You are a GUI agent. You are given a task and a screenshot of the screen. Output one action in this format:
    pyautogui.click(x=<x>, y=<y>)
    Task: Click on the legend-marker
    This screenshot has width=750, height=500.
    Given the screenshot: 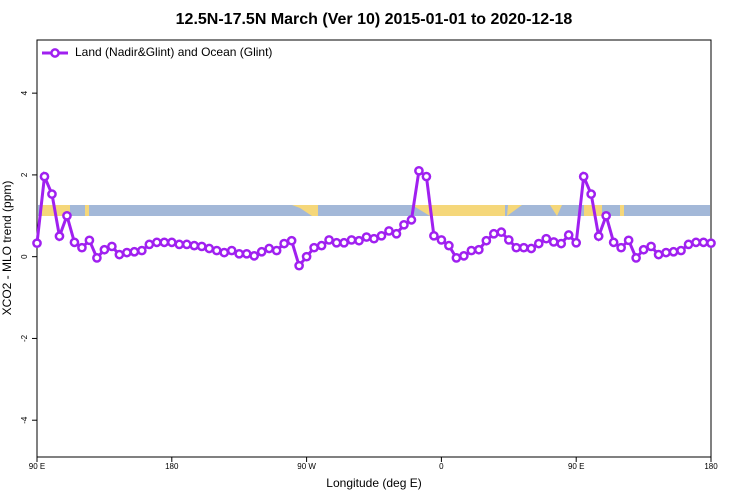 What is the action you would take?
    pyautogui.click(x=55, y=53)
    